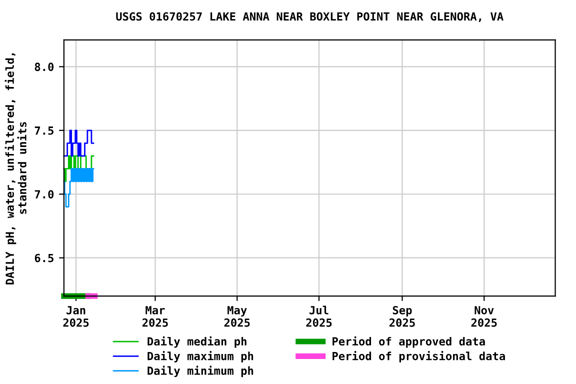 This screenshot has height=384, width=576. I want to click on y-tick-label: 8.0, so click(44, 67).